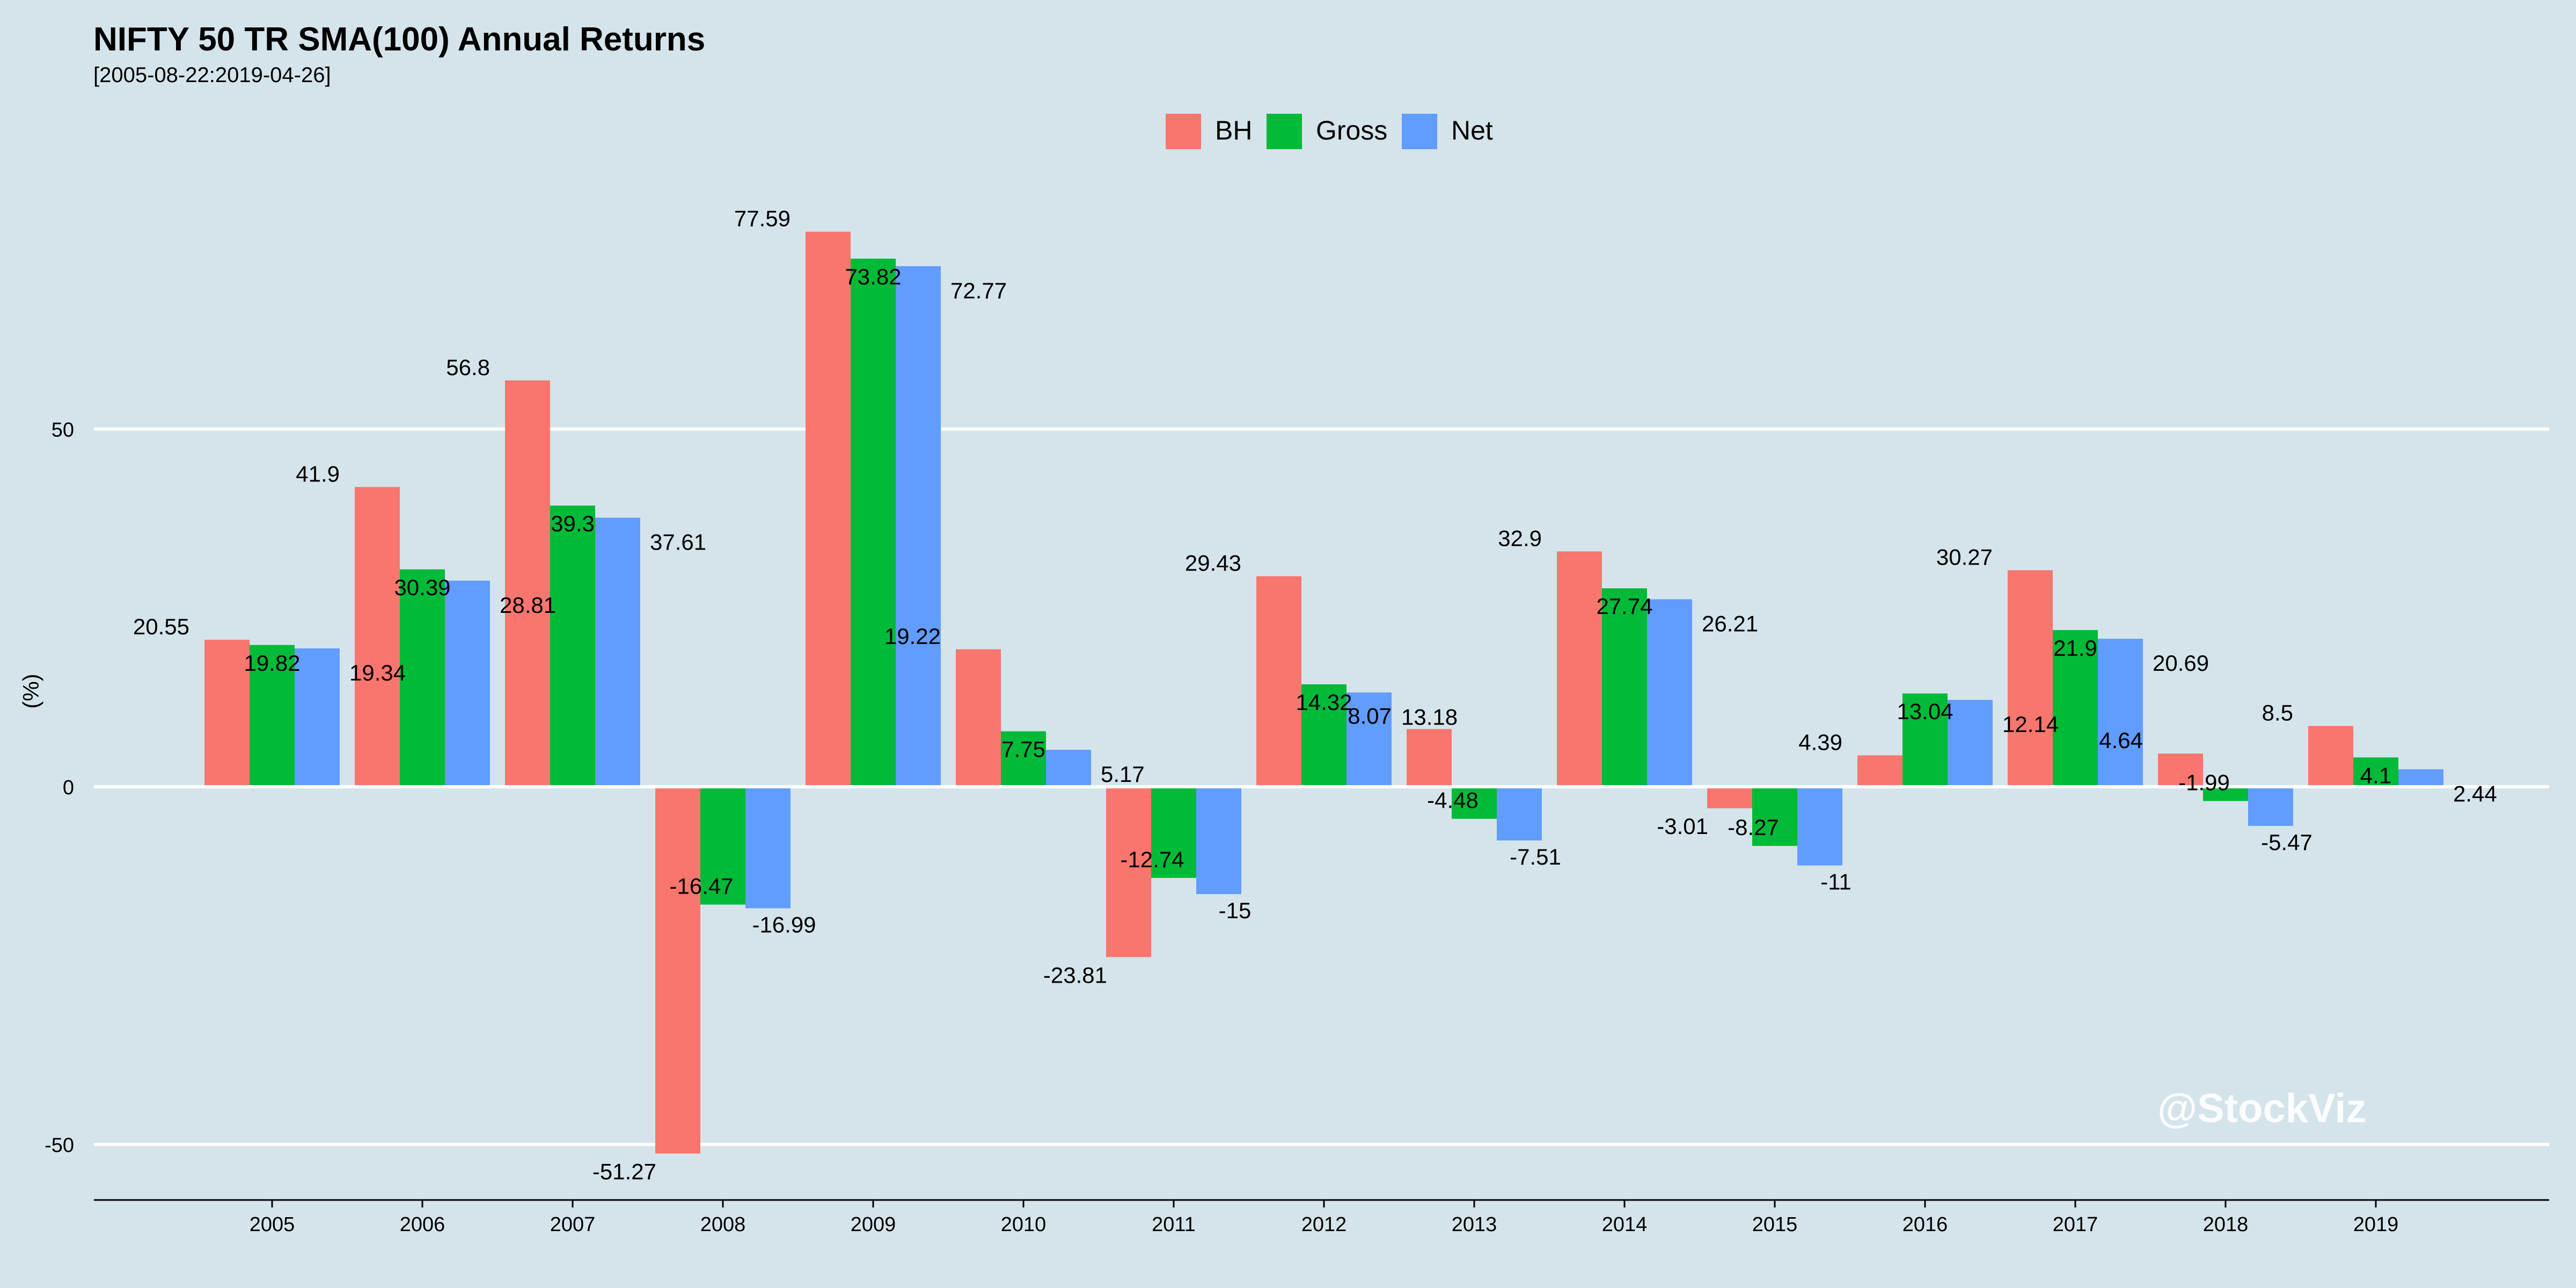  Describe the element at coordinates (1819, 826) in the screenshot. I see `bar-net-2015` at that location.